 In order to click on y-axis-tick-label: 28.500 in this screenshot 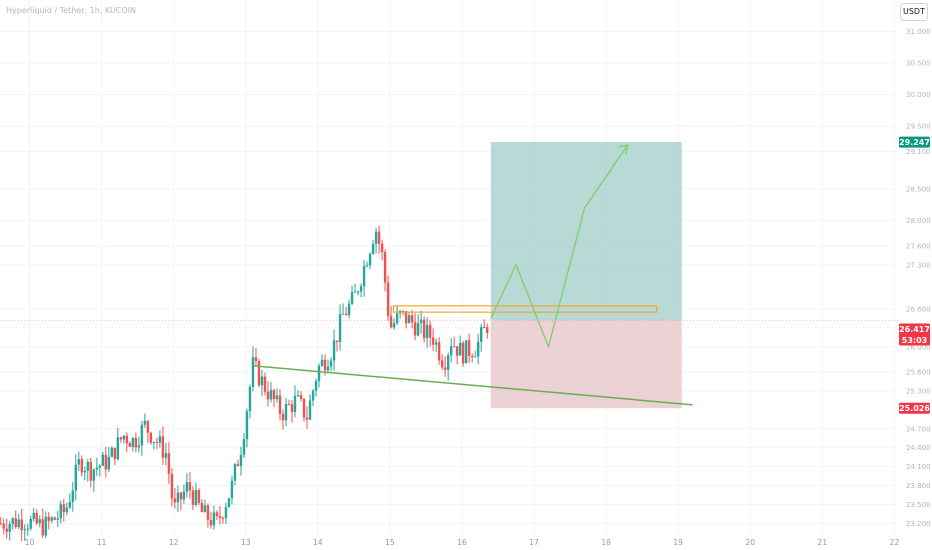, I will do `click(918, 190)`.